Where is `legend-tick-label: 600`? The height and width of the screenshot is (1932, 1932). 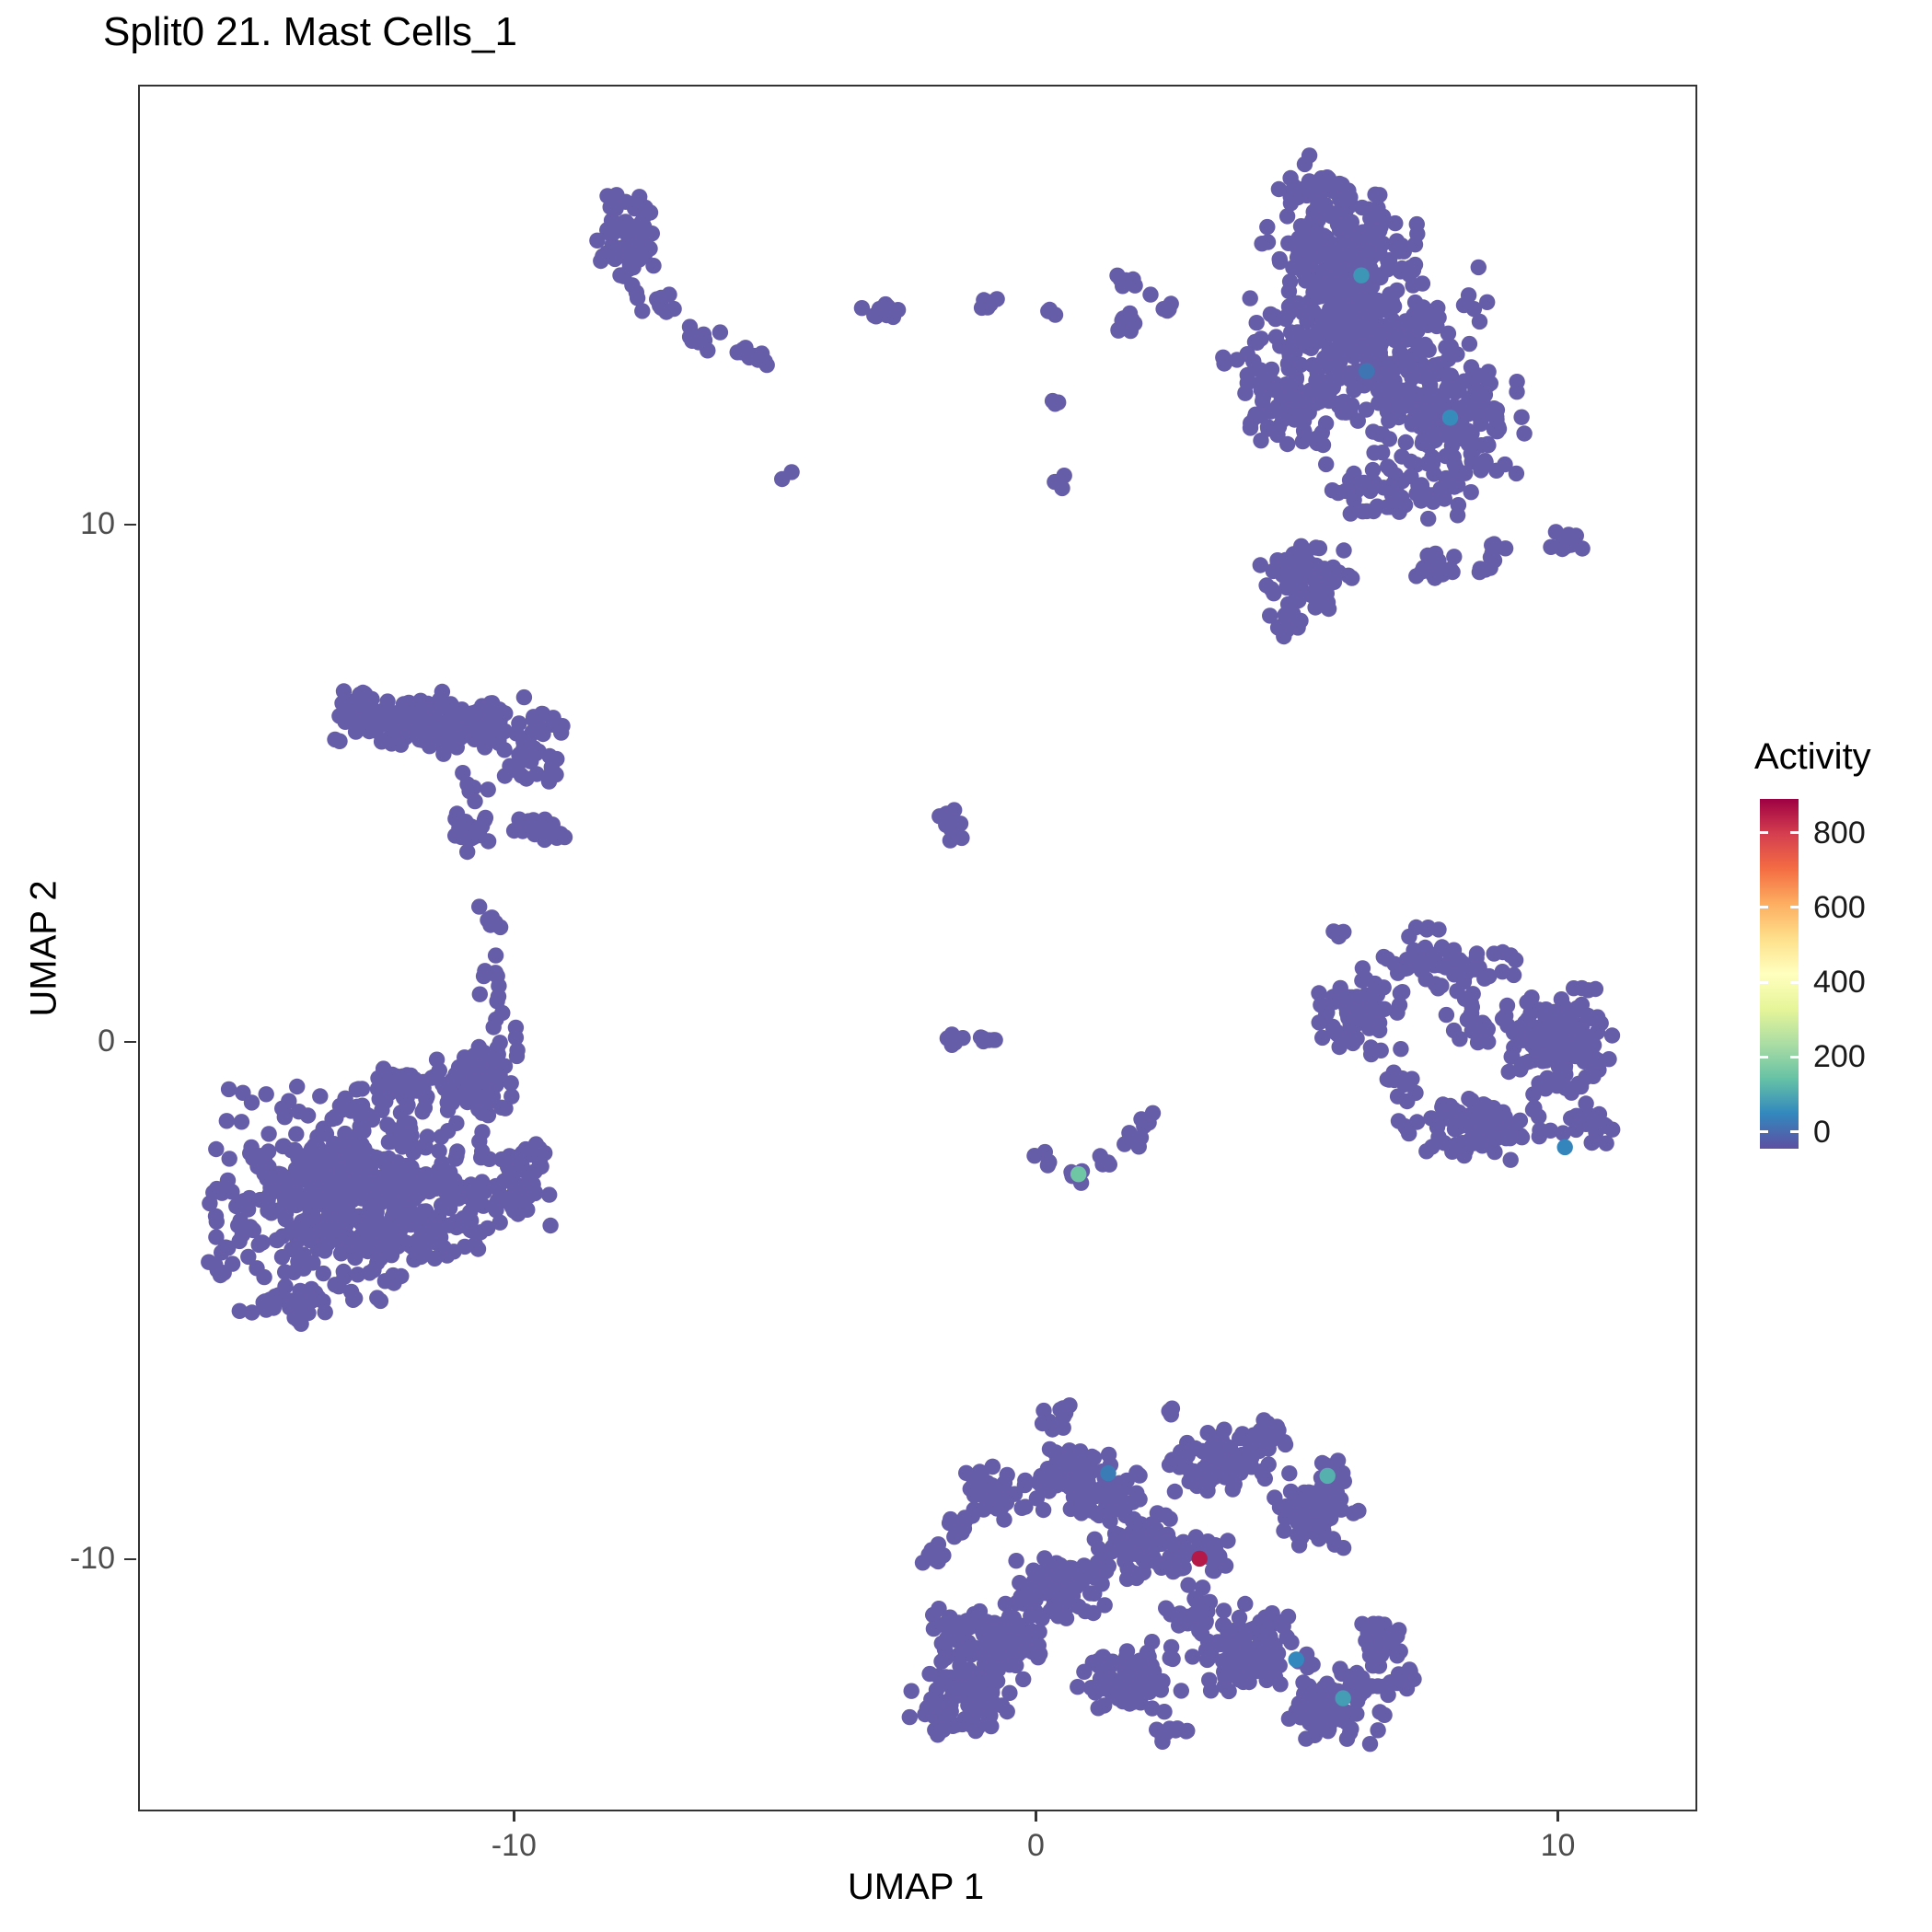
legend-tick-label: 600 is located at coordinates (1840, 907).